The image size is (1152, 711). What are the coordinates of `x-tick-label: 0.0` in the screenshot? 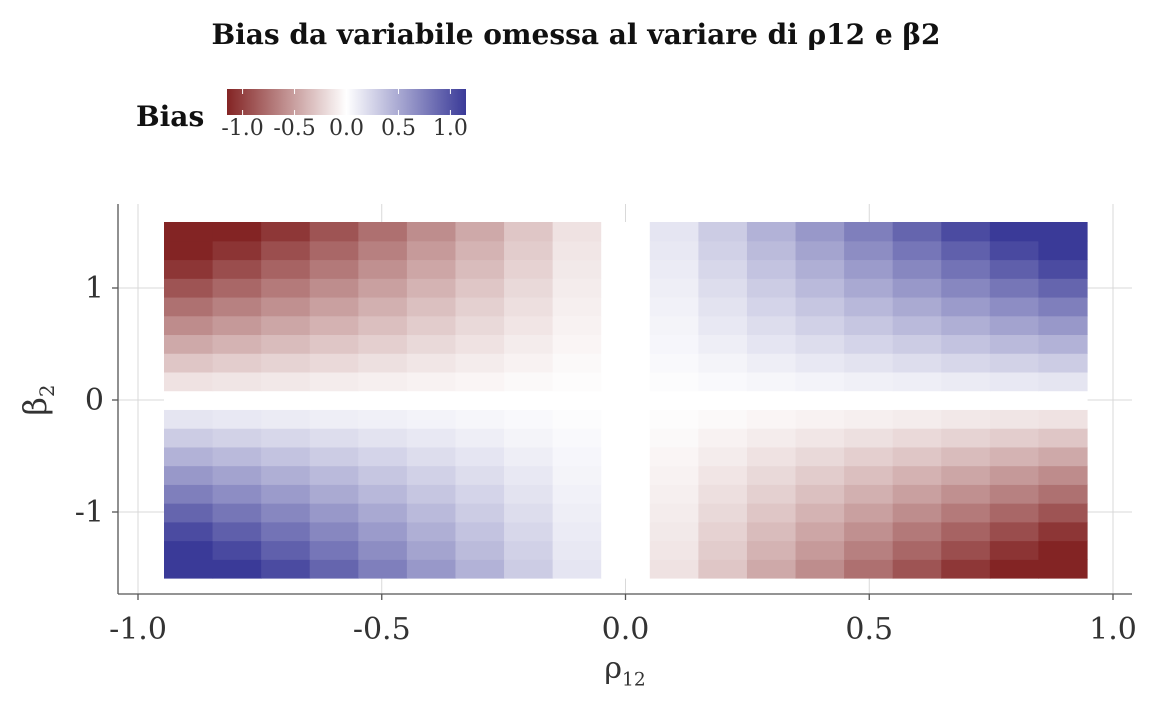 It's located at (626, 629).